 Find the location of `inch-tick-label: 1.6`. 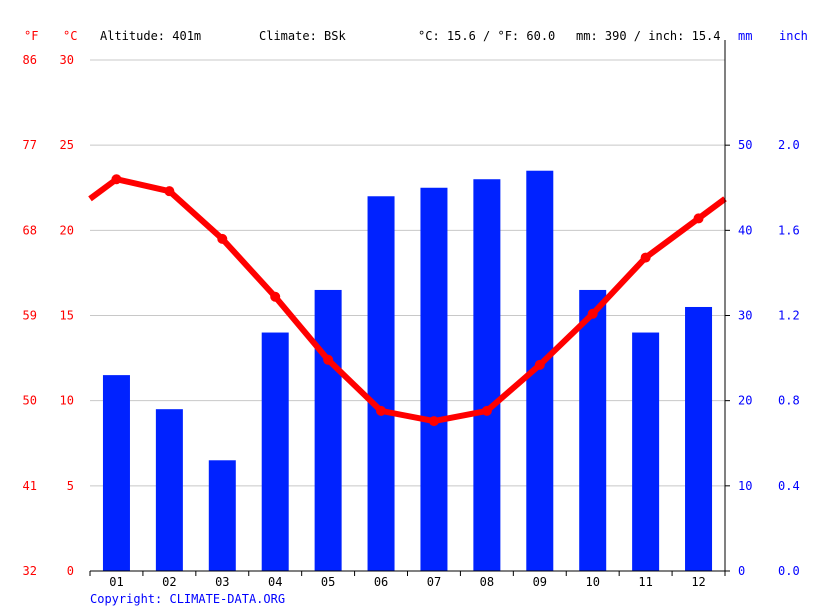

inch-tick-label: 1.6 is located at coordinates (789, 230).